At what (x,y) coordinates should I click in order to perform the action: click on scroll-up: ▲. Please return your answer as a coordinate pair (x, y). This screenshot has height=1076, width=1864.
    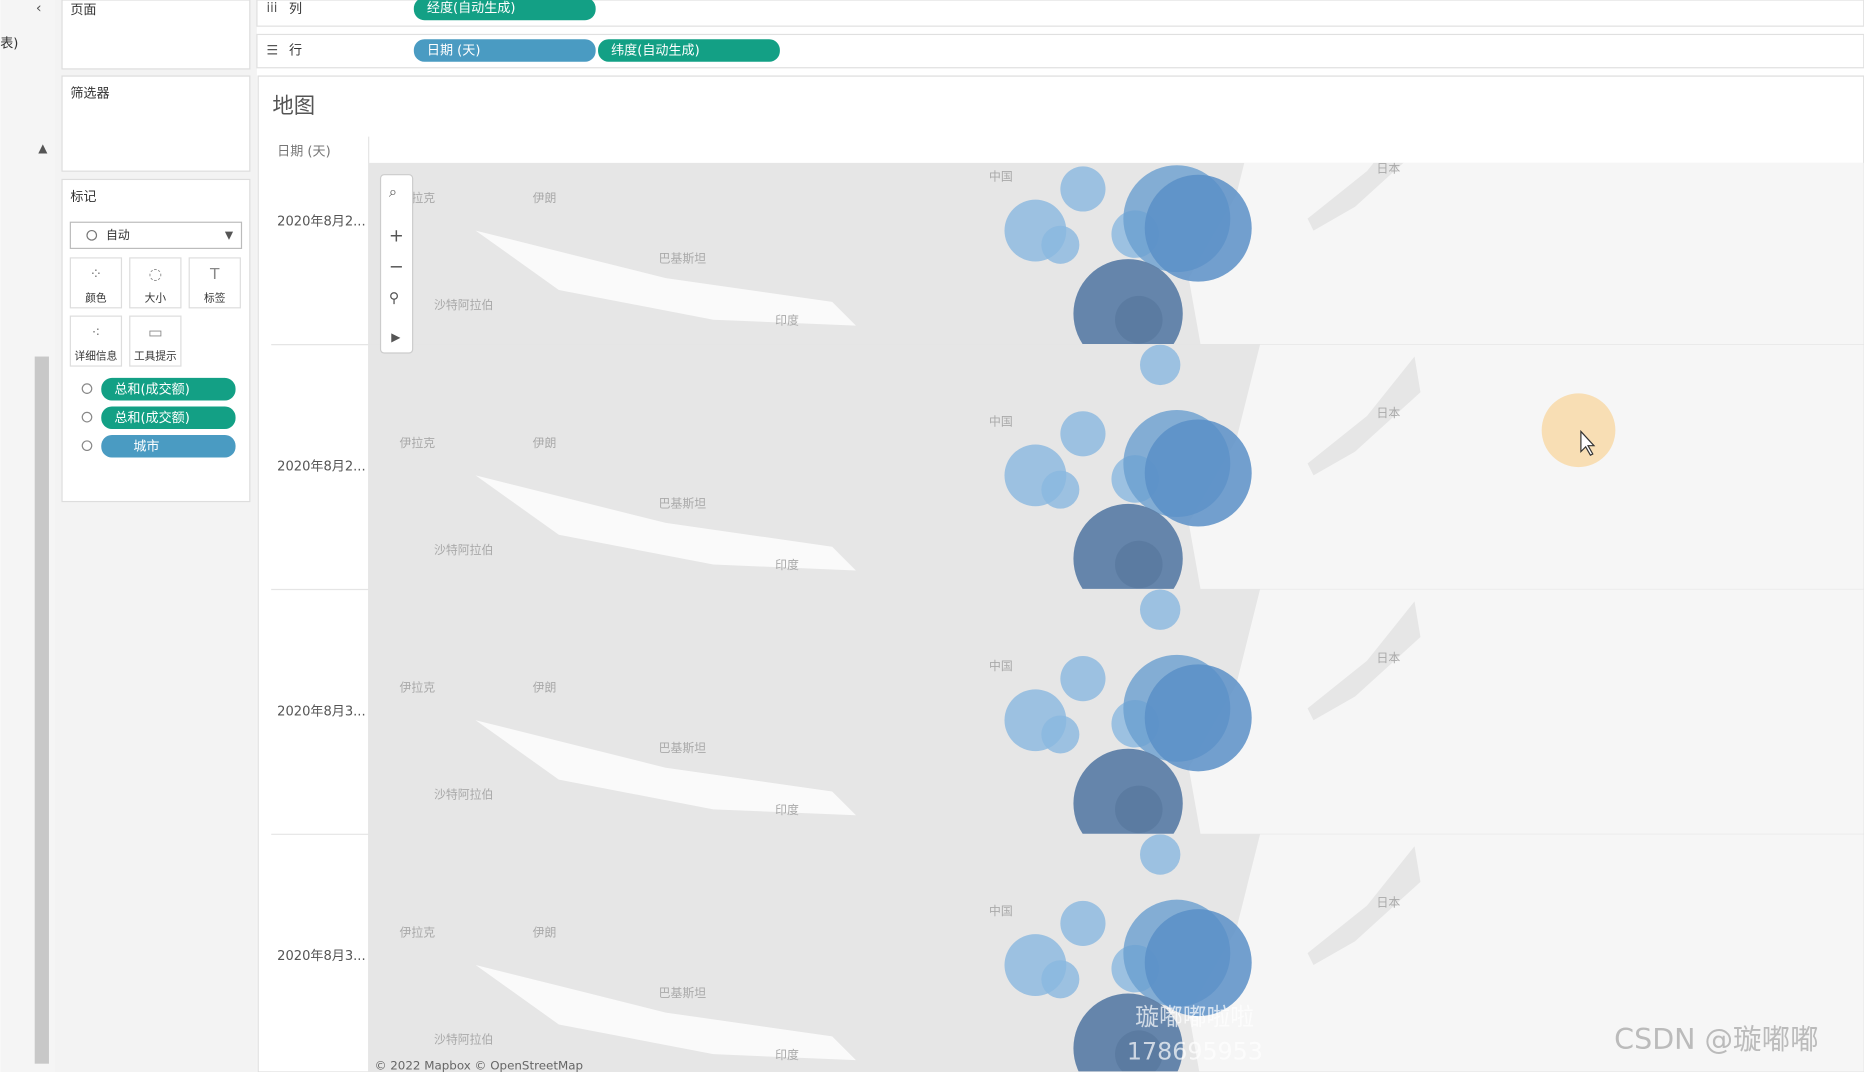
    Looking at the image, I should click on (43, 148).